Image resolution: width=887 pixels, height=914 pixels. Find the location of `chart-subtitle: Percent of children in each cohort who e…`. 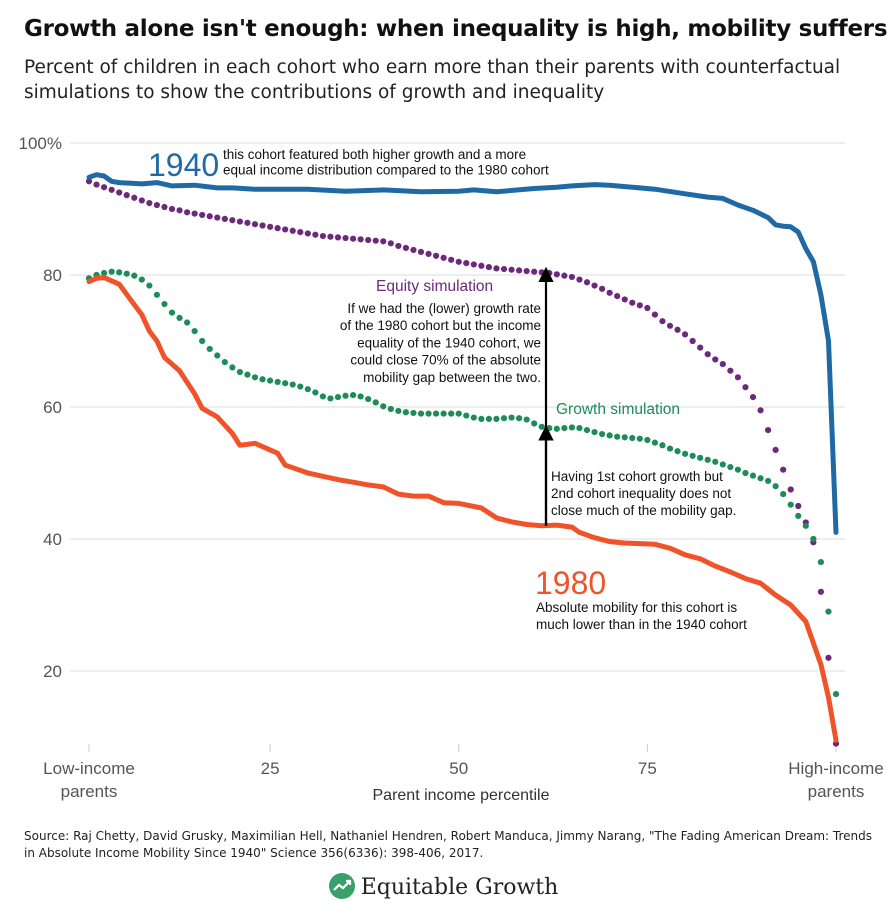

chart-subtitle: Percent of children in each cohort who e… is located at coordinates (432, 80).